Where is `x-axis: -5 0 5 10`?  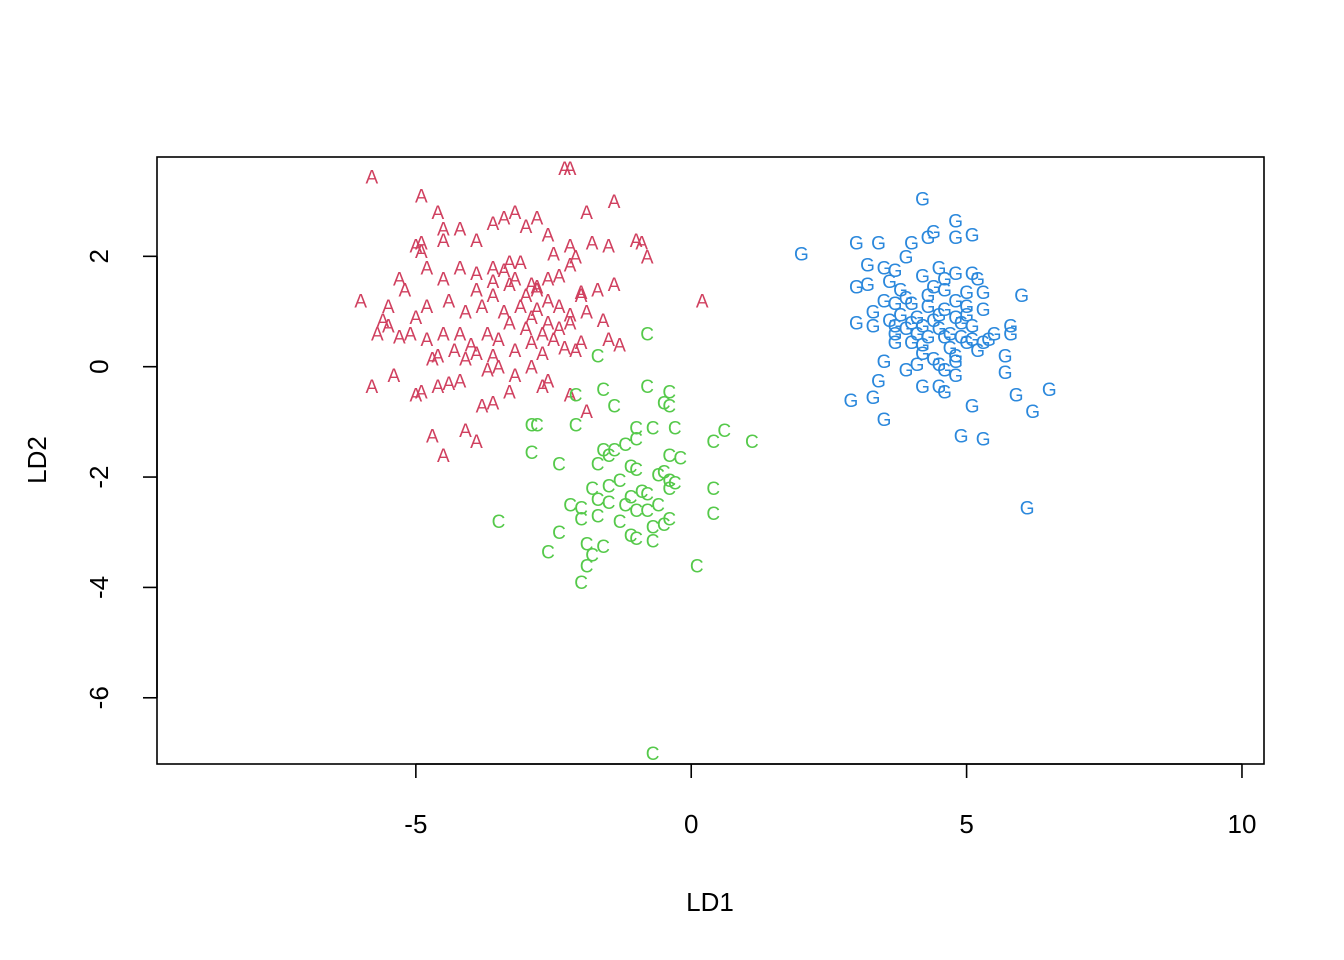 x-axis: -5 0 5 10 is located at coordinates (830, 801).